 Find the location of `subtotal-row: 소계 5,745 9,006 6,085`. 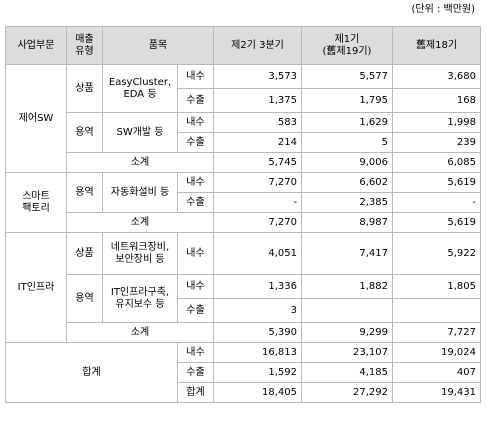

subtotal-row: 소계 5,745 9,006 6,085 is located at coordinates (243, 162).